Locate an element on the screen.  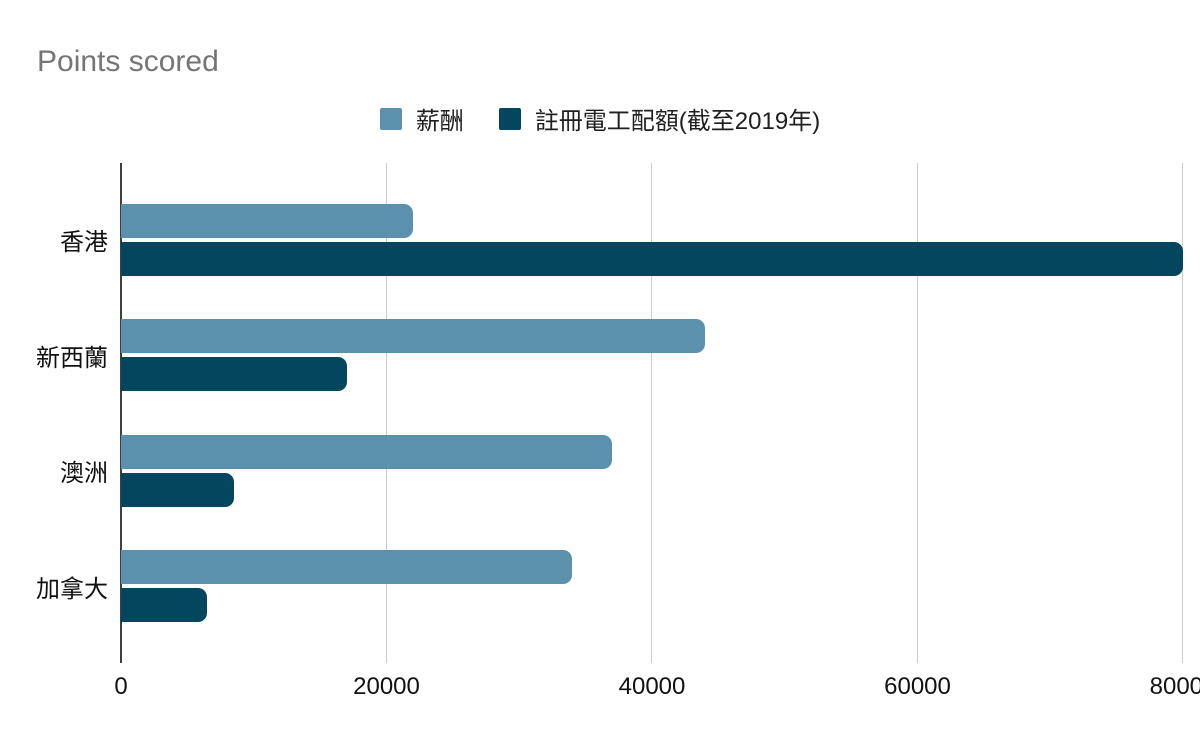
x-tick-label-60000: 60000 is located at coordinates (917, 686).